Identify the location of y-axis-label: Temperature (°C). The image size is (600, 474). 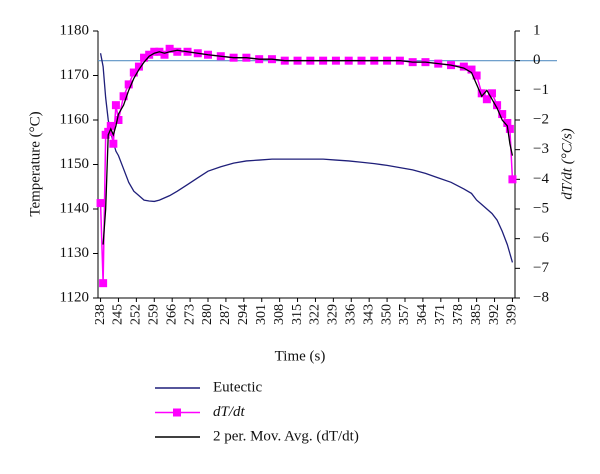
(35, 163).